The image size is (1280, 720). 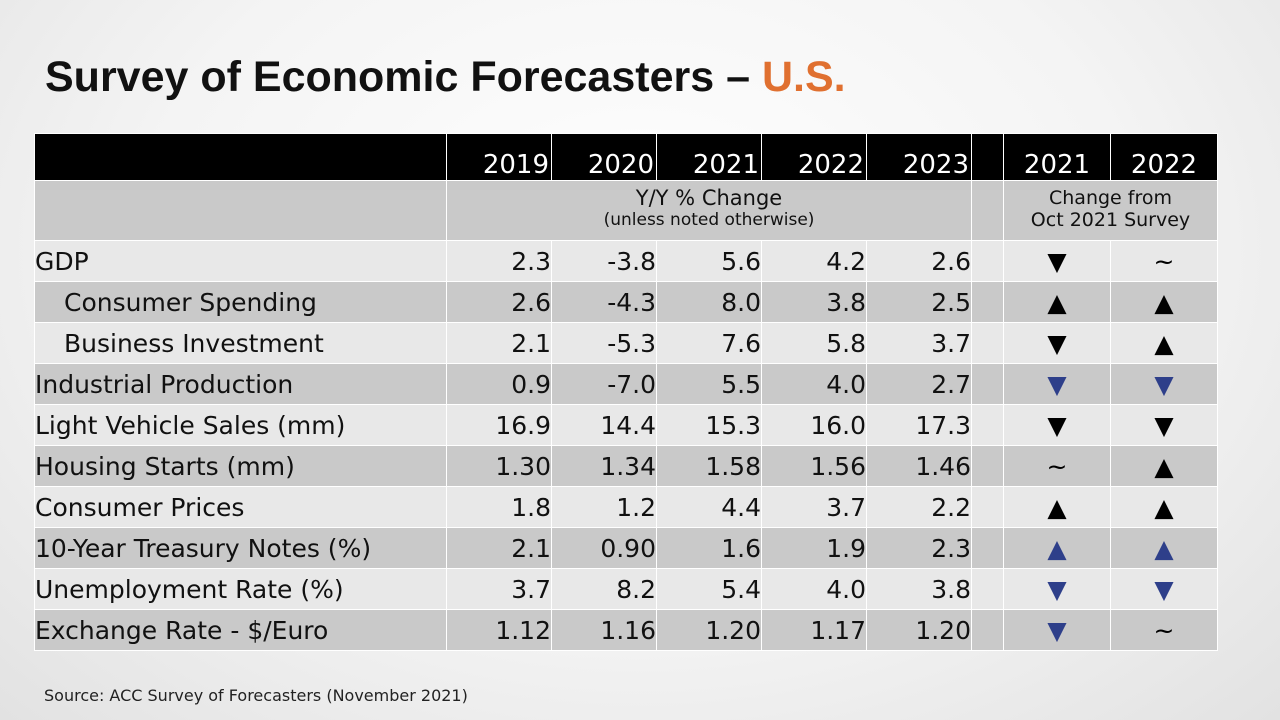 What do you see at coordinates (919, 425) in the screenshot?
I see `value-cell: 17.3` at bounding box center [919, 425].